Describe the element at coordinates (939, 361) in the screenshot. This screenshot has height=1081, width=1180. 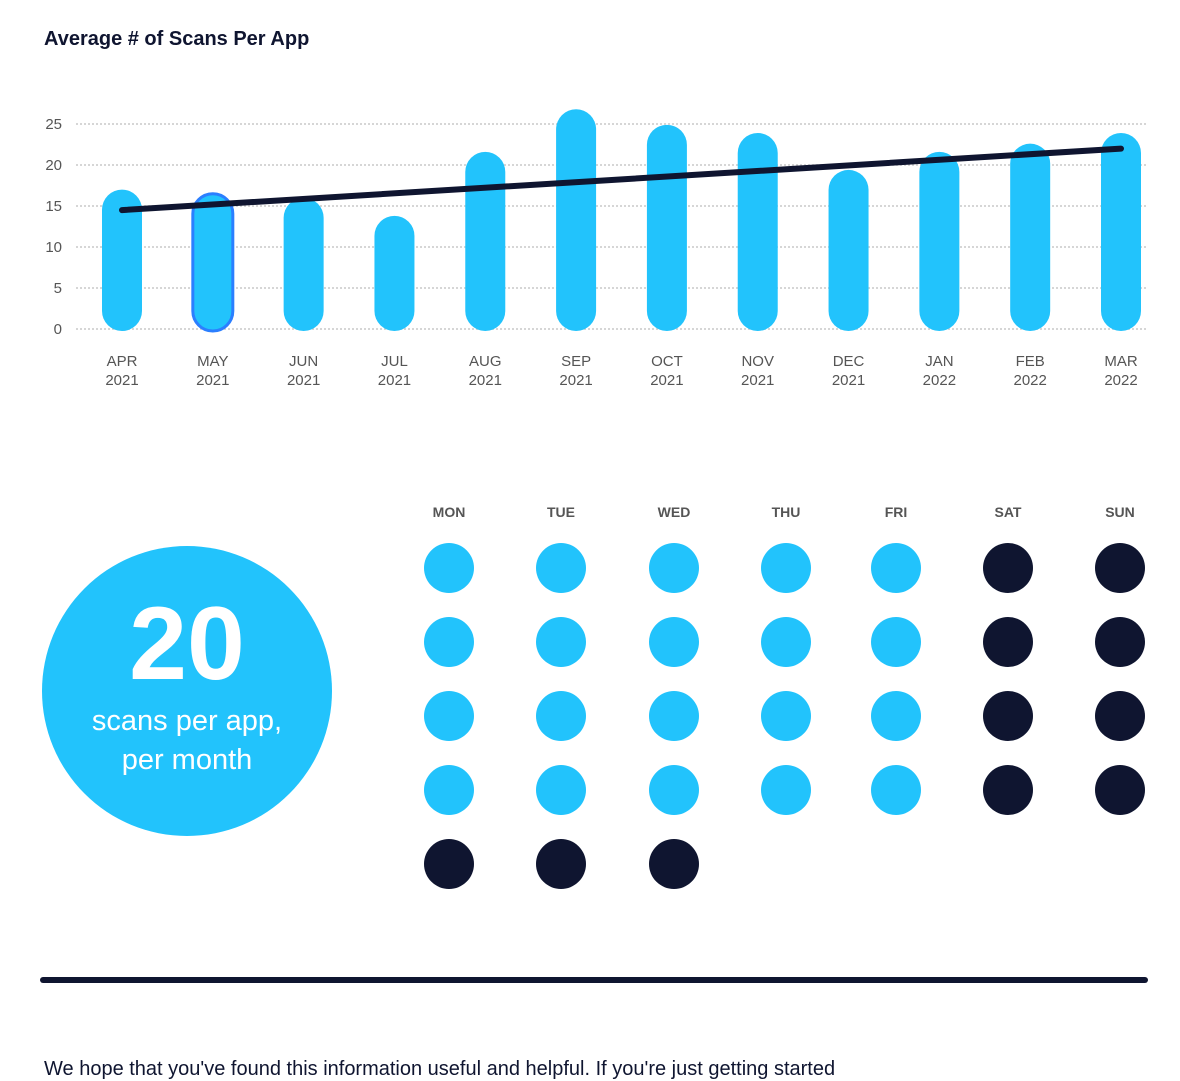
I see `x-tick-label: JAN` at that location.